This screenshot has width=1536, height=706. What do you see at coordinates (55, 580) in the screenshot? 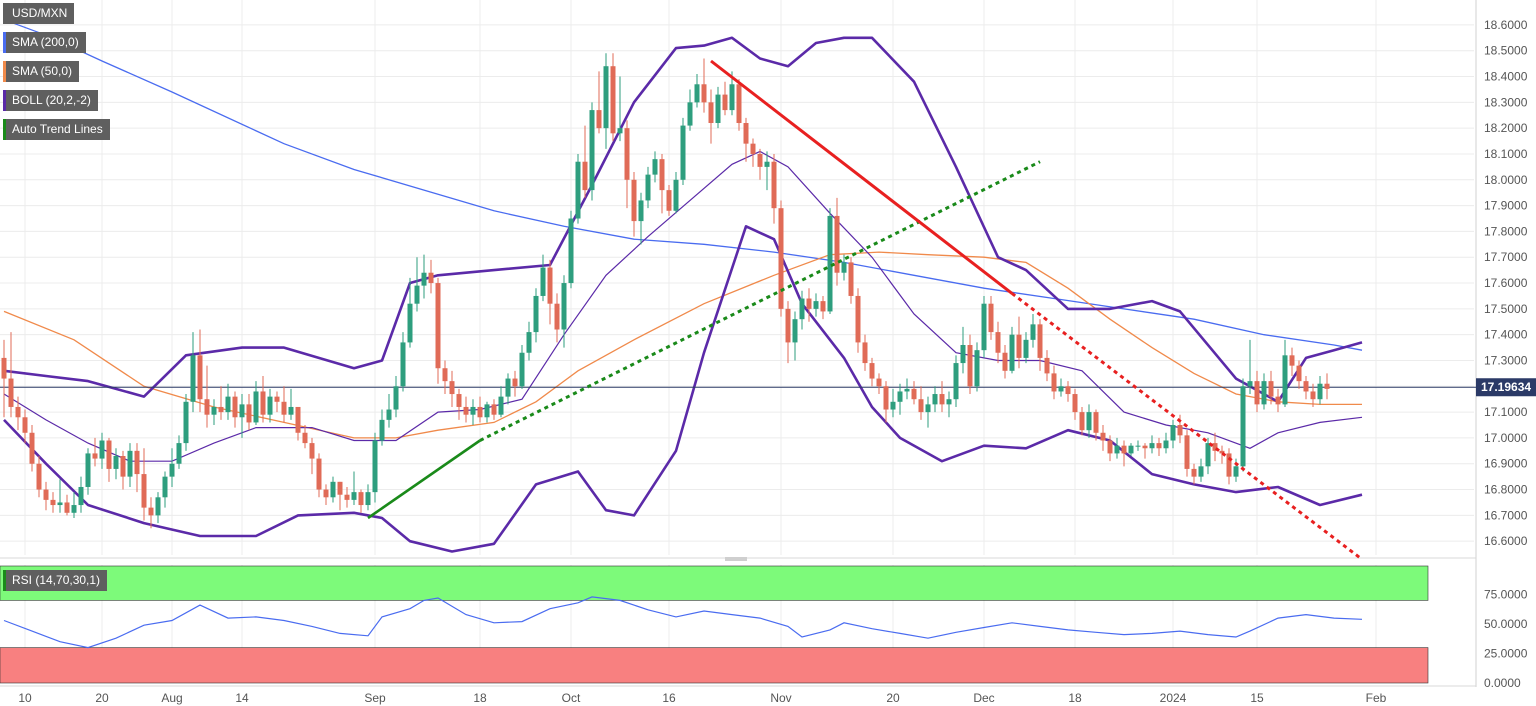
I see `rsi-legend-item: RSI (14,70,30,1)` at bounding box center [55, 580].